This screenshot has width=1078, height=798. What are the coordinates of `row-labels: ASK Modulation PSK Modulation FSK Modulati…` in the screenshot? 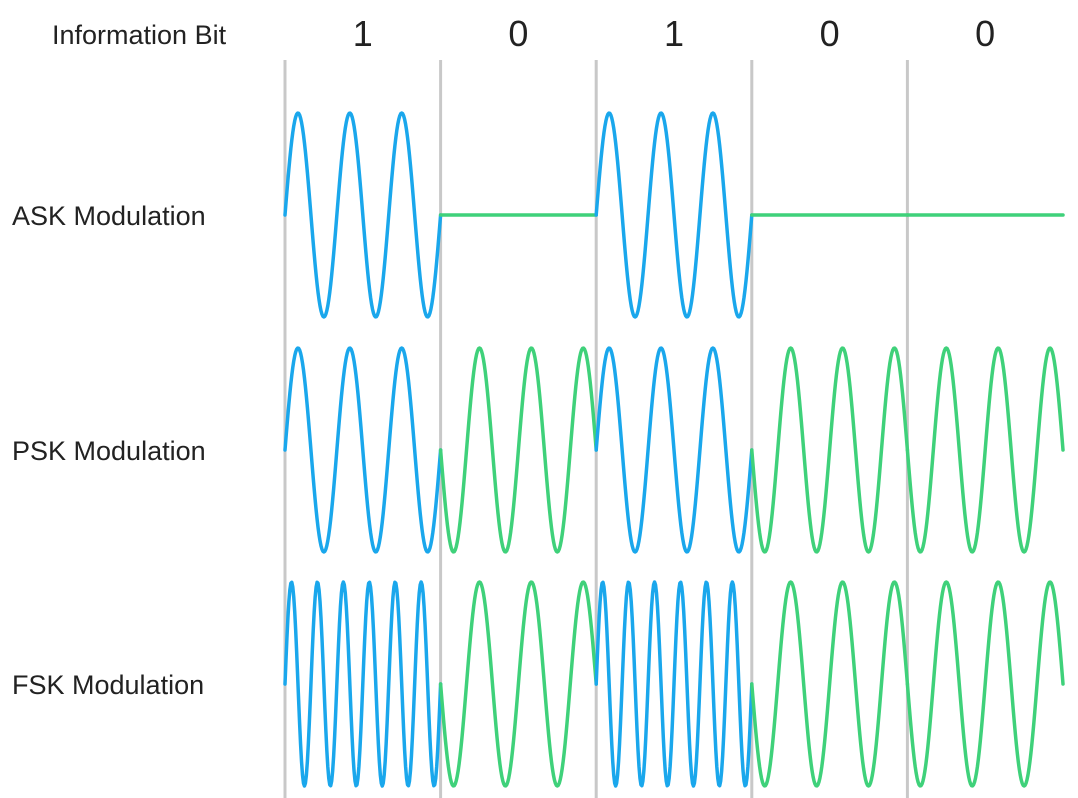 It's located at (109, 450).